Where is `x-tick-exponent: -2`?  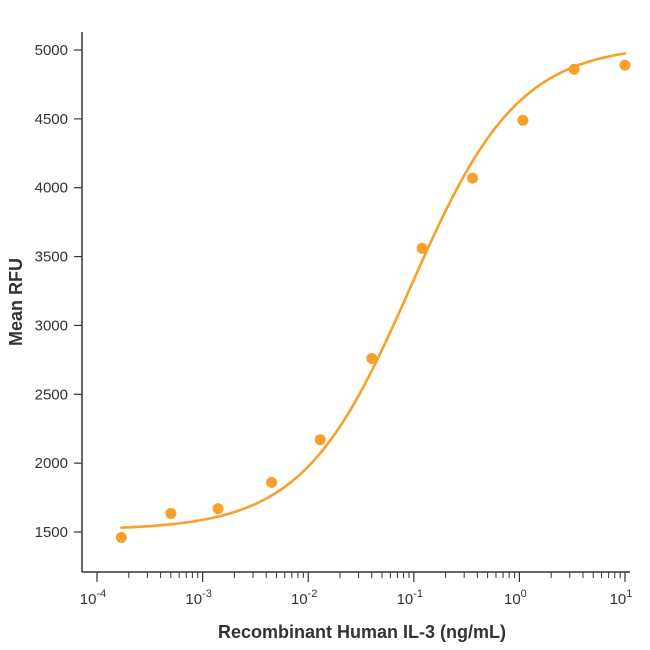
x-tick-exponent: -2 is located at coordinates (313, 594).